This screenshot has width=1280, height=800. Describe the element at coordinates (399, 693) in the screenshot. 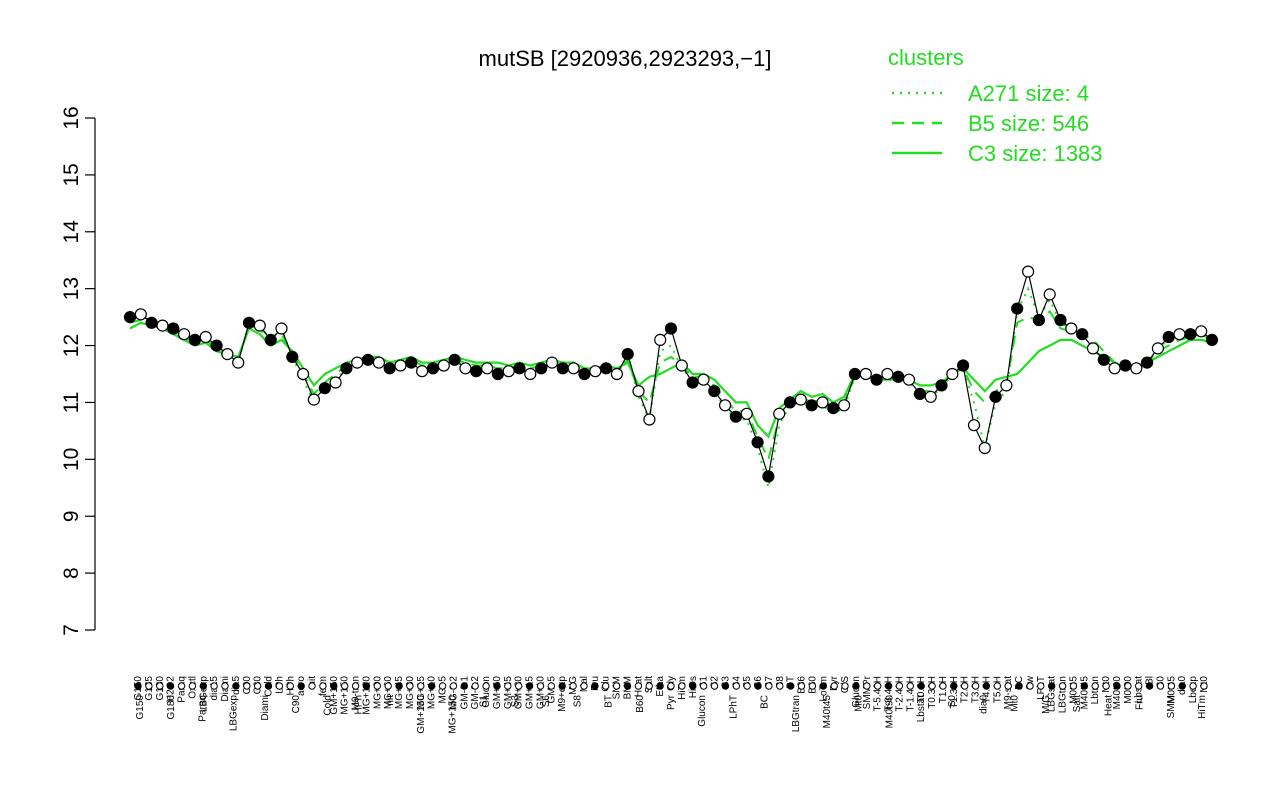

I see `x-tick-label-top: MG+45` at that location.